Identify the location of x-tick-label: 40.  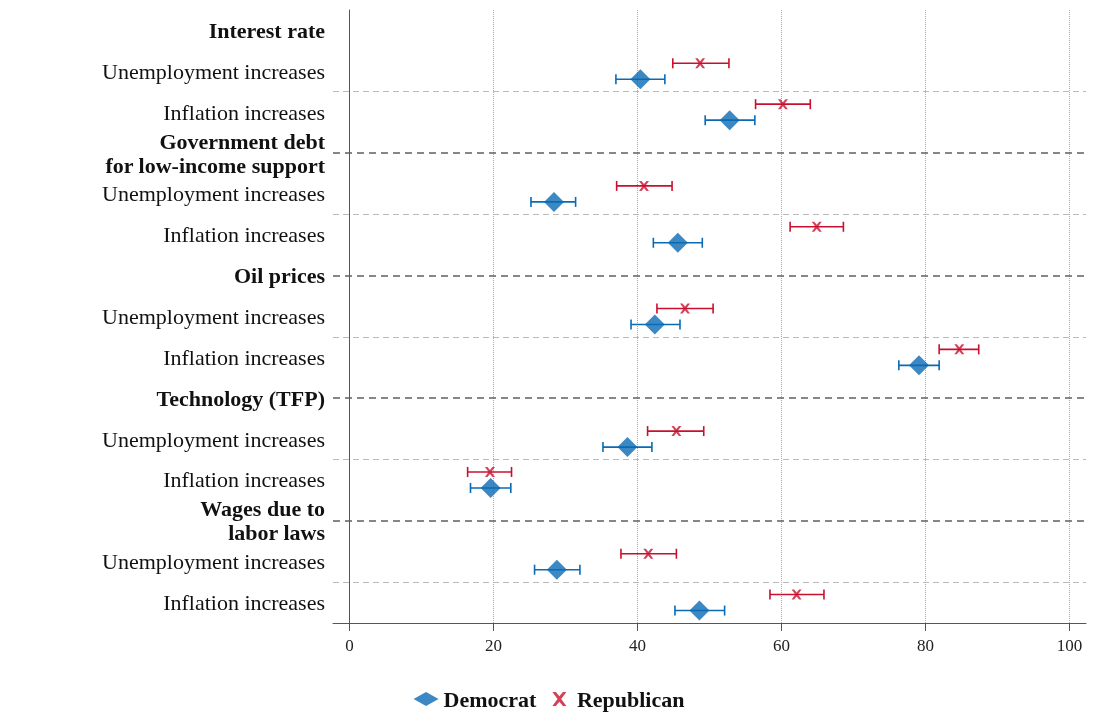
(638, 645).